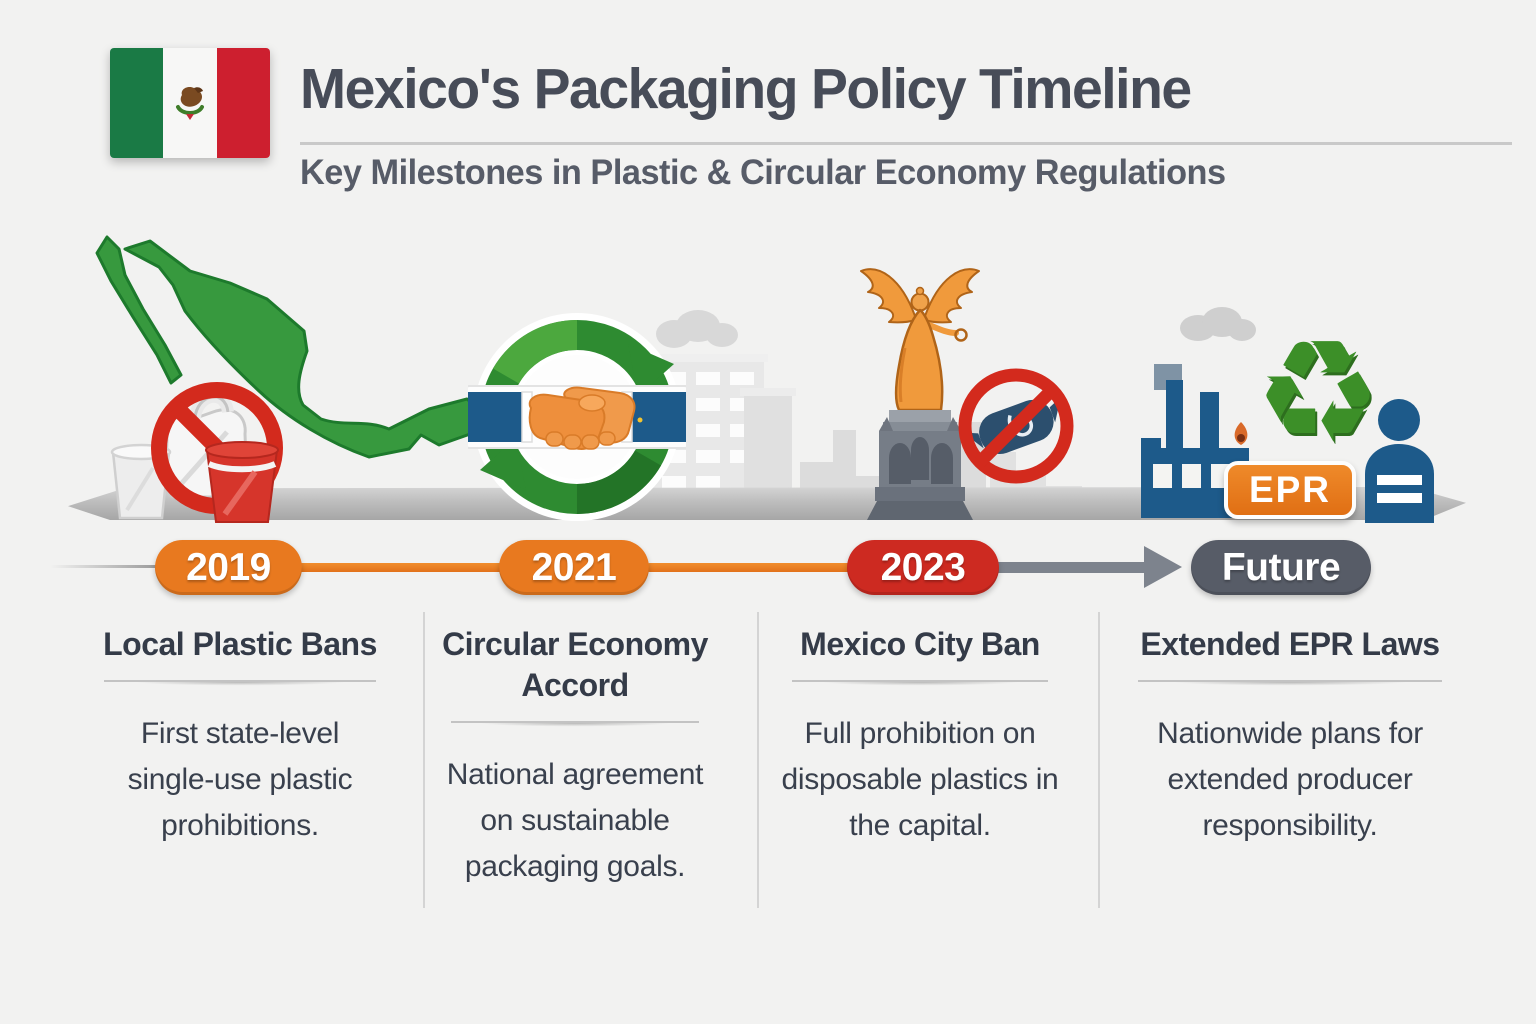 Image resolution: width=1536 pixels, height=1024 pixels. What do you see at coordinates (749, 567) in the screenshot?
I see `timeline-connector-2021-2023` at bounding box center [749, 567].